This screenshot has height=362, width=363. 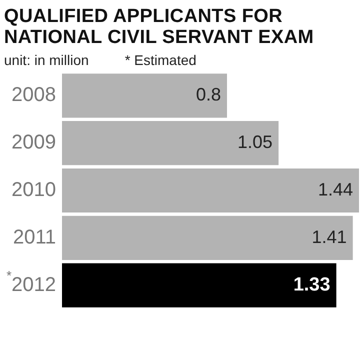 What do you see at coordinates (159, 26) in the screenshot?
I see `chart-title: QUALIFIED APPLICANTS FOR NATIONAL CIVIL SERVANT EXAM` at bounding box center [159, 26].